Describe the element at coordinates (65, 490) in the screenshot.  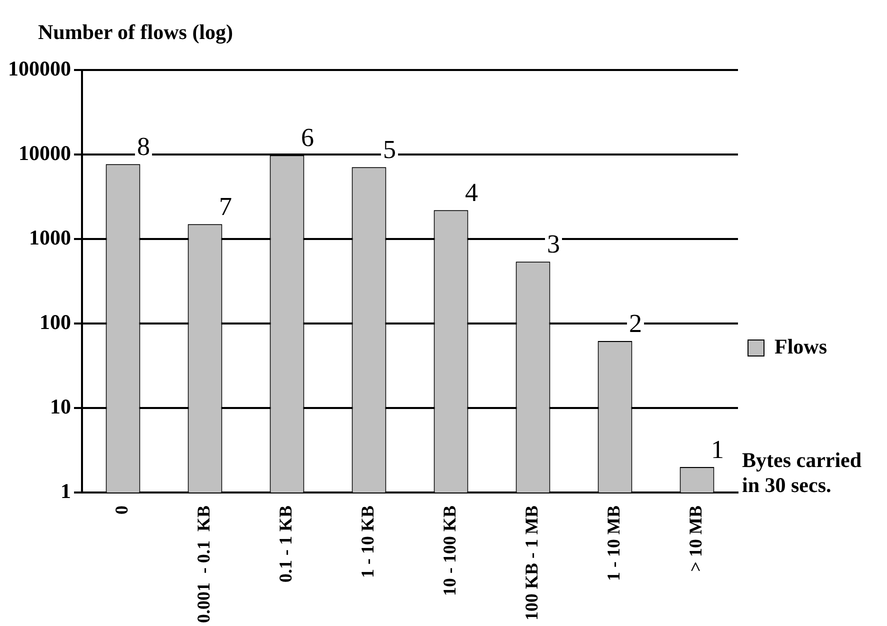
I see `y-tick-label: 1` at that location.